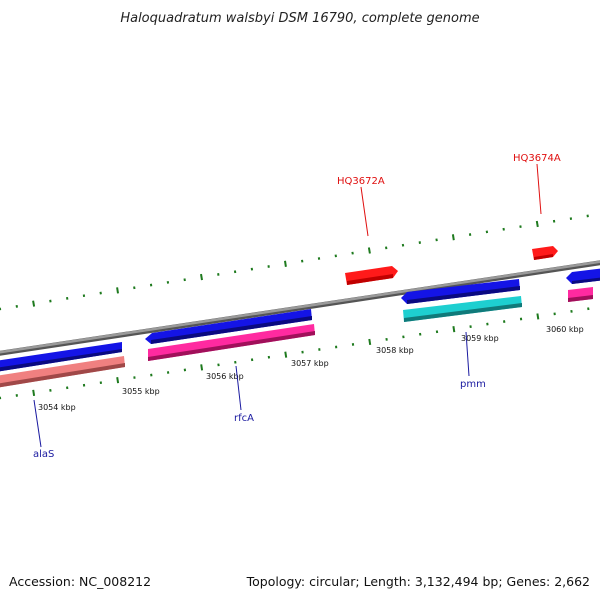 The height and width of the screenshot is (600, 600). Describe the element at coordinates (141, 391) in the screenshot. I see `ruler-label-3055: 3055 kbp` at that location.